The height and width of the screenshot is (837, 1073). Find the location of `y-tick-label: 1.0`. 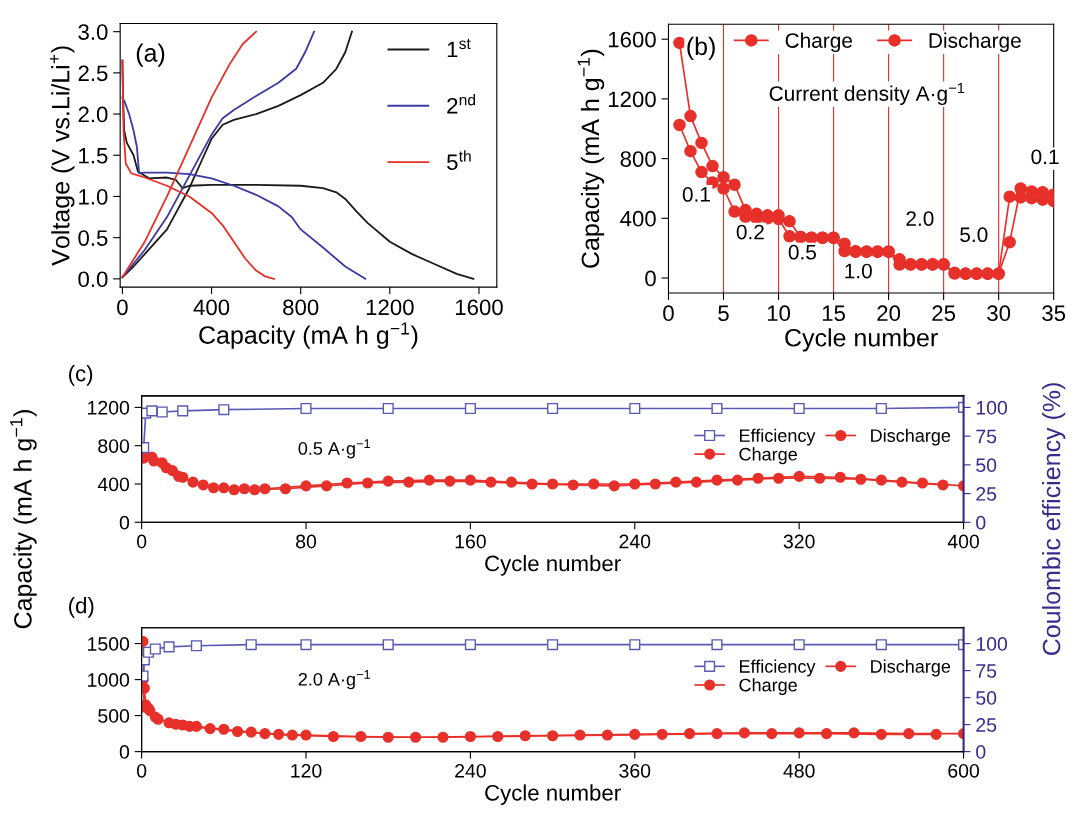

y-tick-label: 1.0 is located at coordinates (93, 196).